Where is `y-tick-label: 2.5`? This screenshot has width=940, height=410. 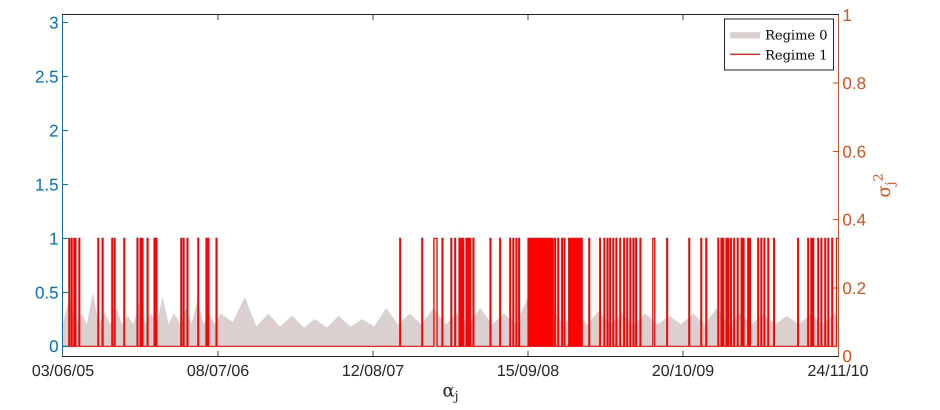 y-tick-label: 2.5 is located at coordinates (46, 76).